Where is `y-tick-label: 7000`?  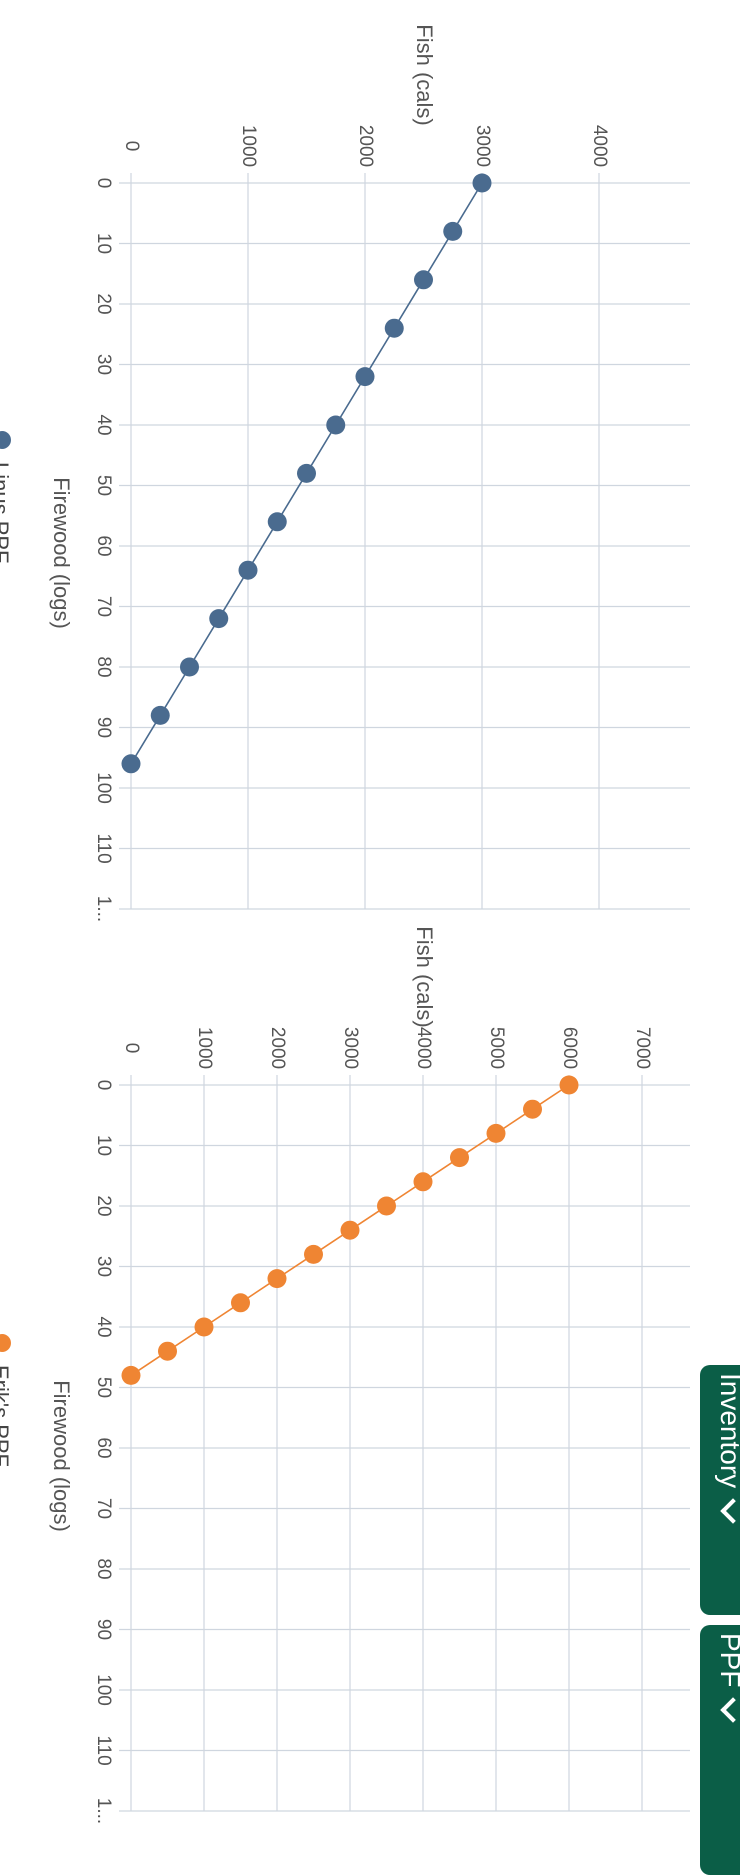 y-tick-label: 7000 is located at coordinates (642, 1048).